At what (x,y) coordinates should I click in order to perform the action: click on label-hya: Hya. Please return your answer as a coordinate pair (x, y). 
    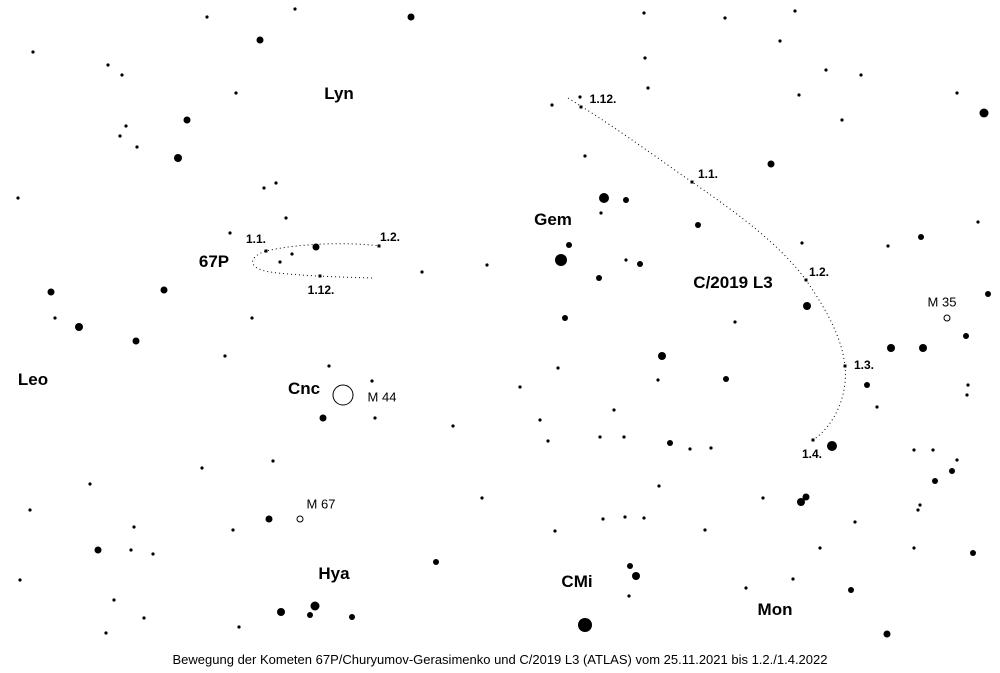
    Looking at the image, I should click on (334, 573).